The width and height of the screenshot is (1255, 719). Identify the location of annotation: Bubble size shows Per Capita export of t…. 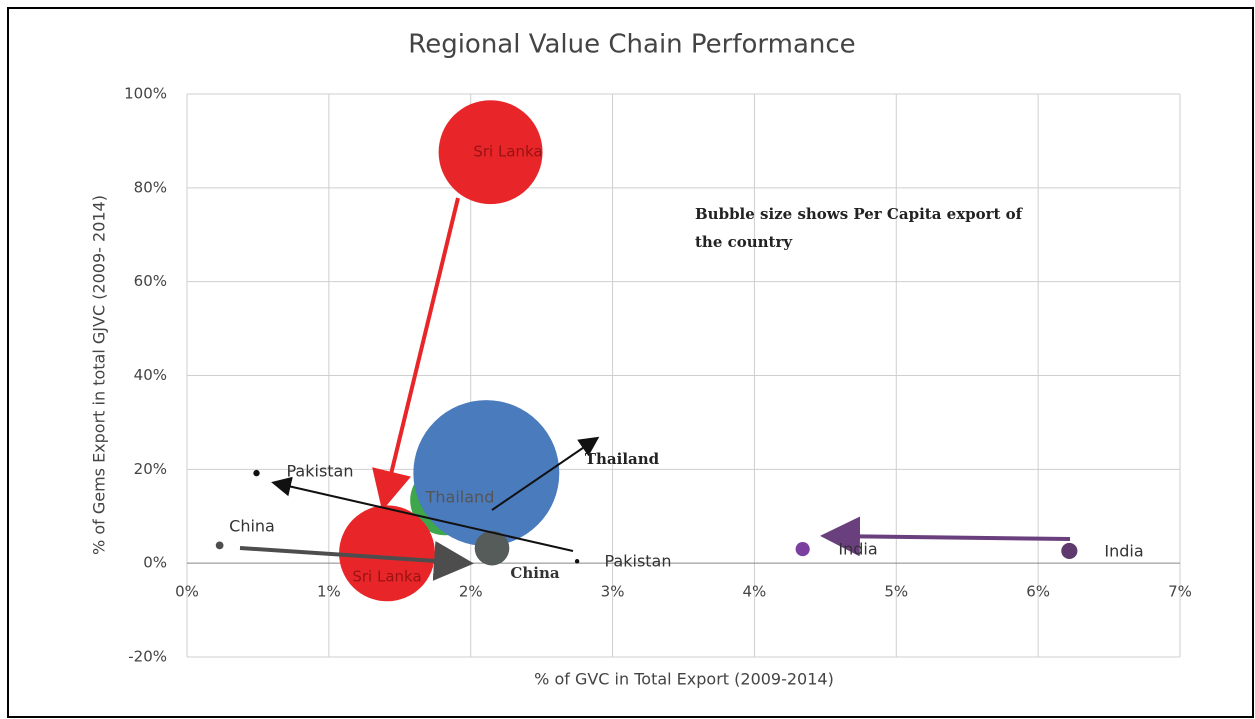
(859, 228).